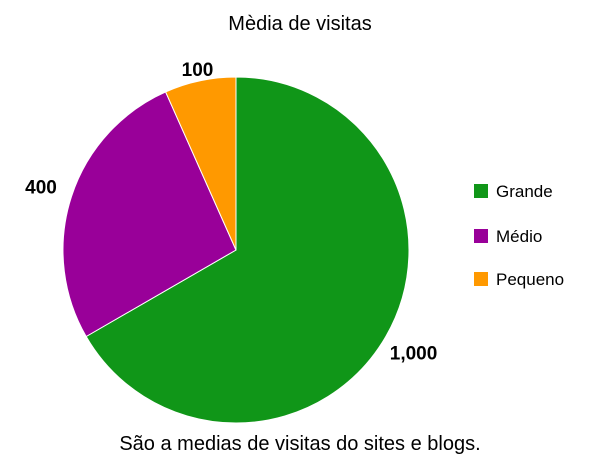 Image resolution: width=600 pixels, height=463 pixels. What do you see at coordinates (198, 70) in the screenshot?
I see `data-label-pequeno: 100` at bounding box center [198, 70].